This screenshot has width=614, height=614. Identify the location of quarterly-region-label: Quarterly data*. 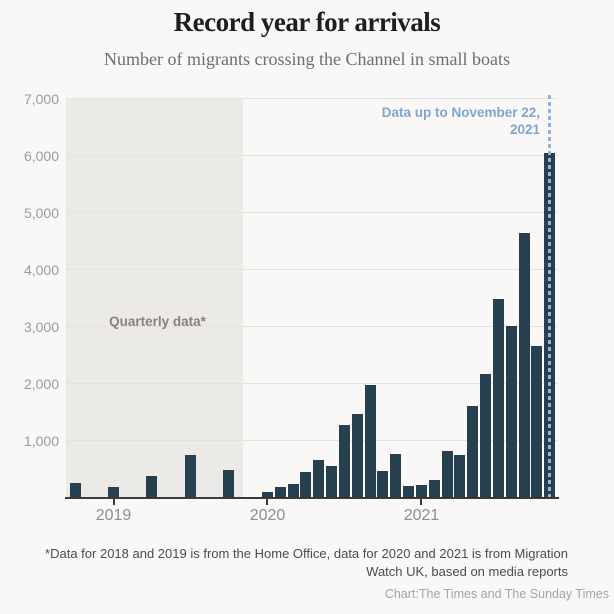
(157, 321).